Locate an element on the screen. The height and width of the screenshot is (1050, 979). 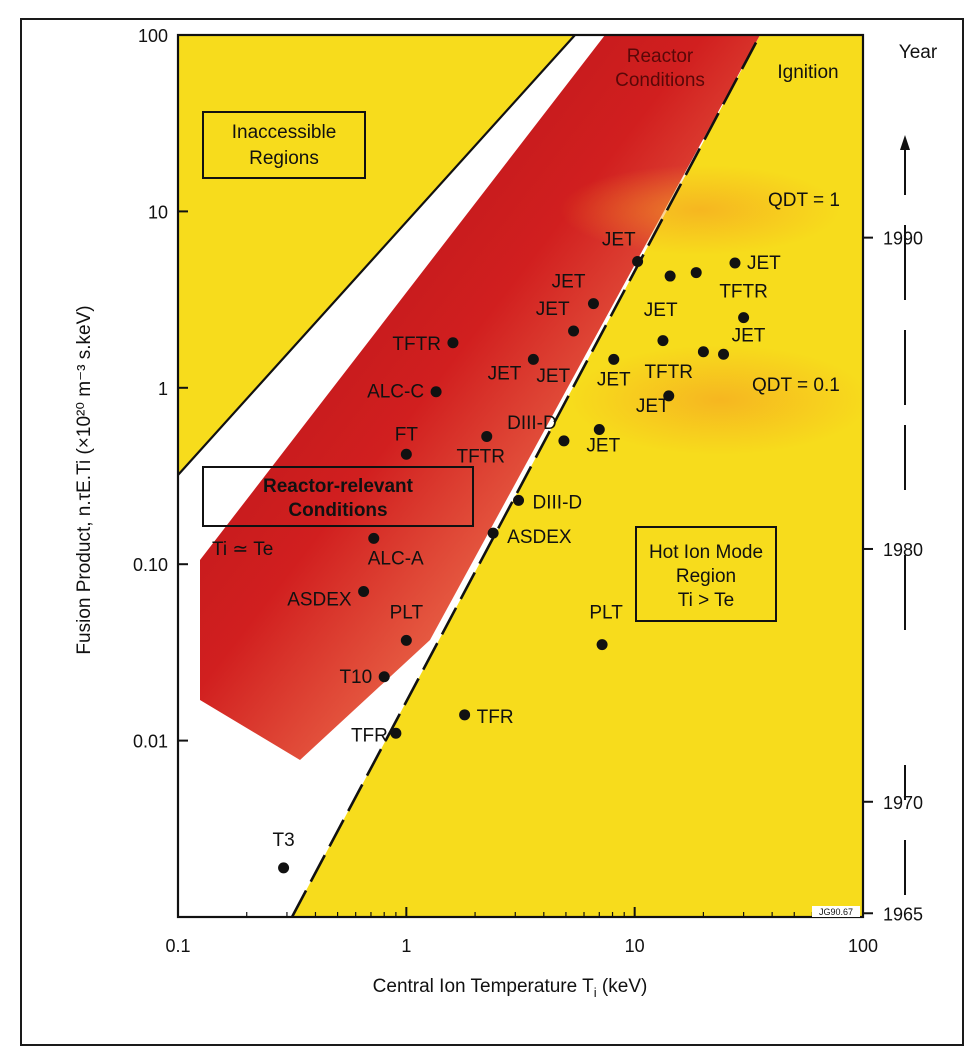
y-axis-ticks: 0.01 0.10 1 10 100 is located at coordinates (160, 472).